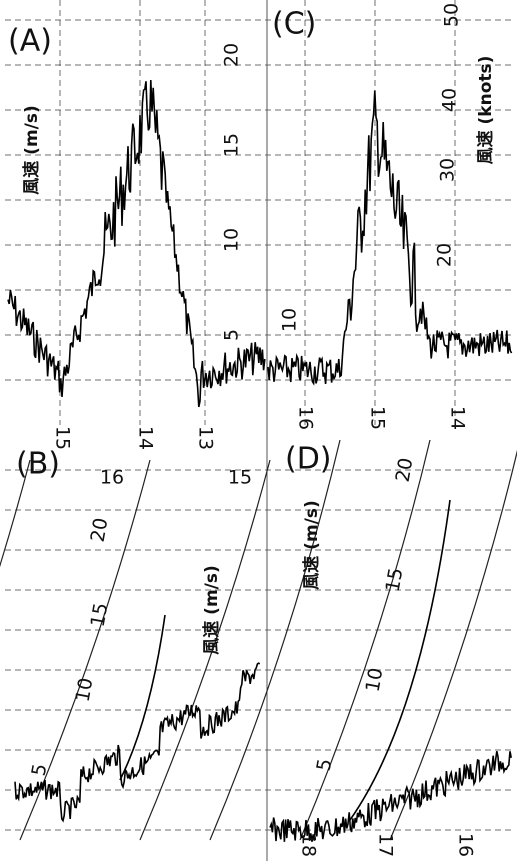  What do you see at coordinates (485, 110) in the screenshot?
I see `axis-title: 風速 (knots)` at bounding box center [485, 110].